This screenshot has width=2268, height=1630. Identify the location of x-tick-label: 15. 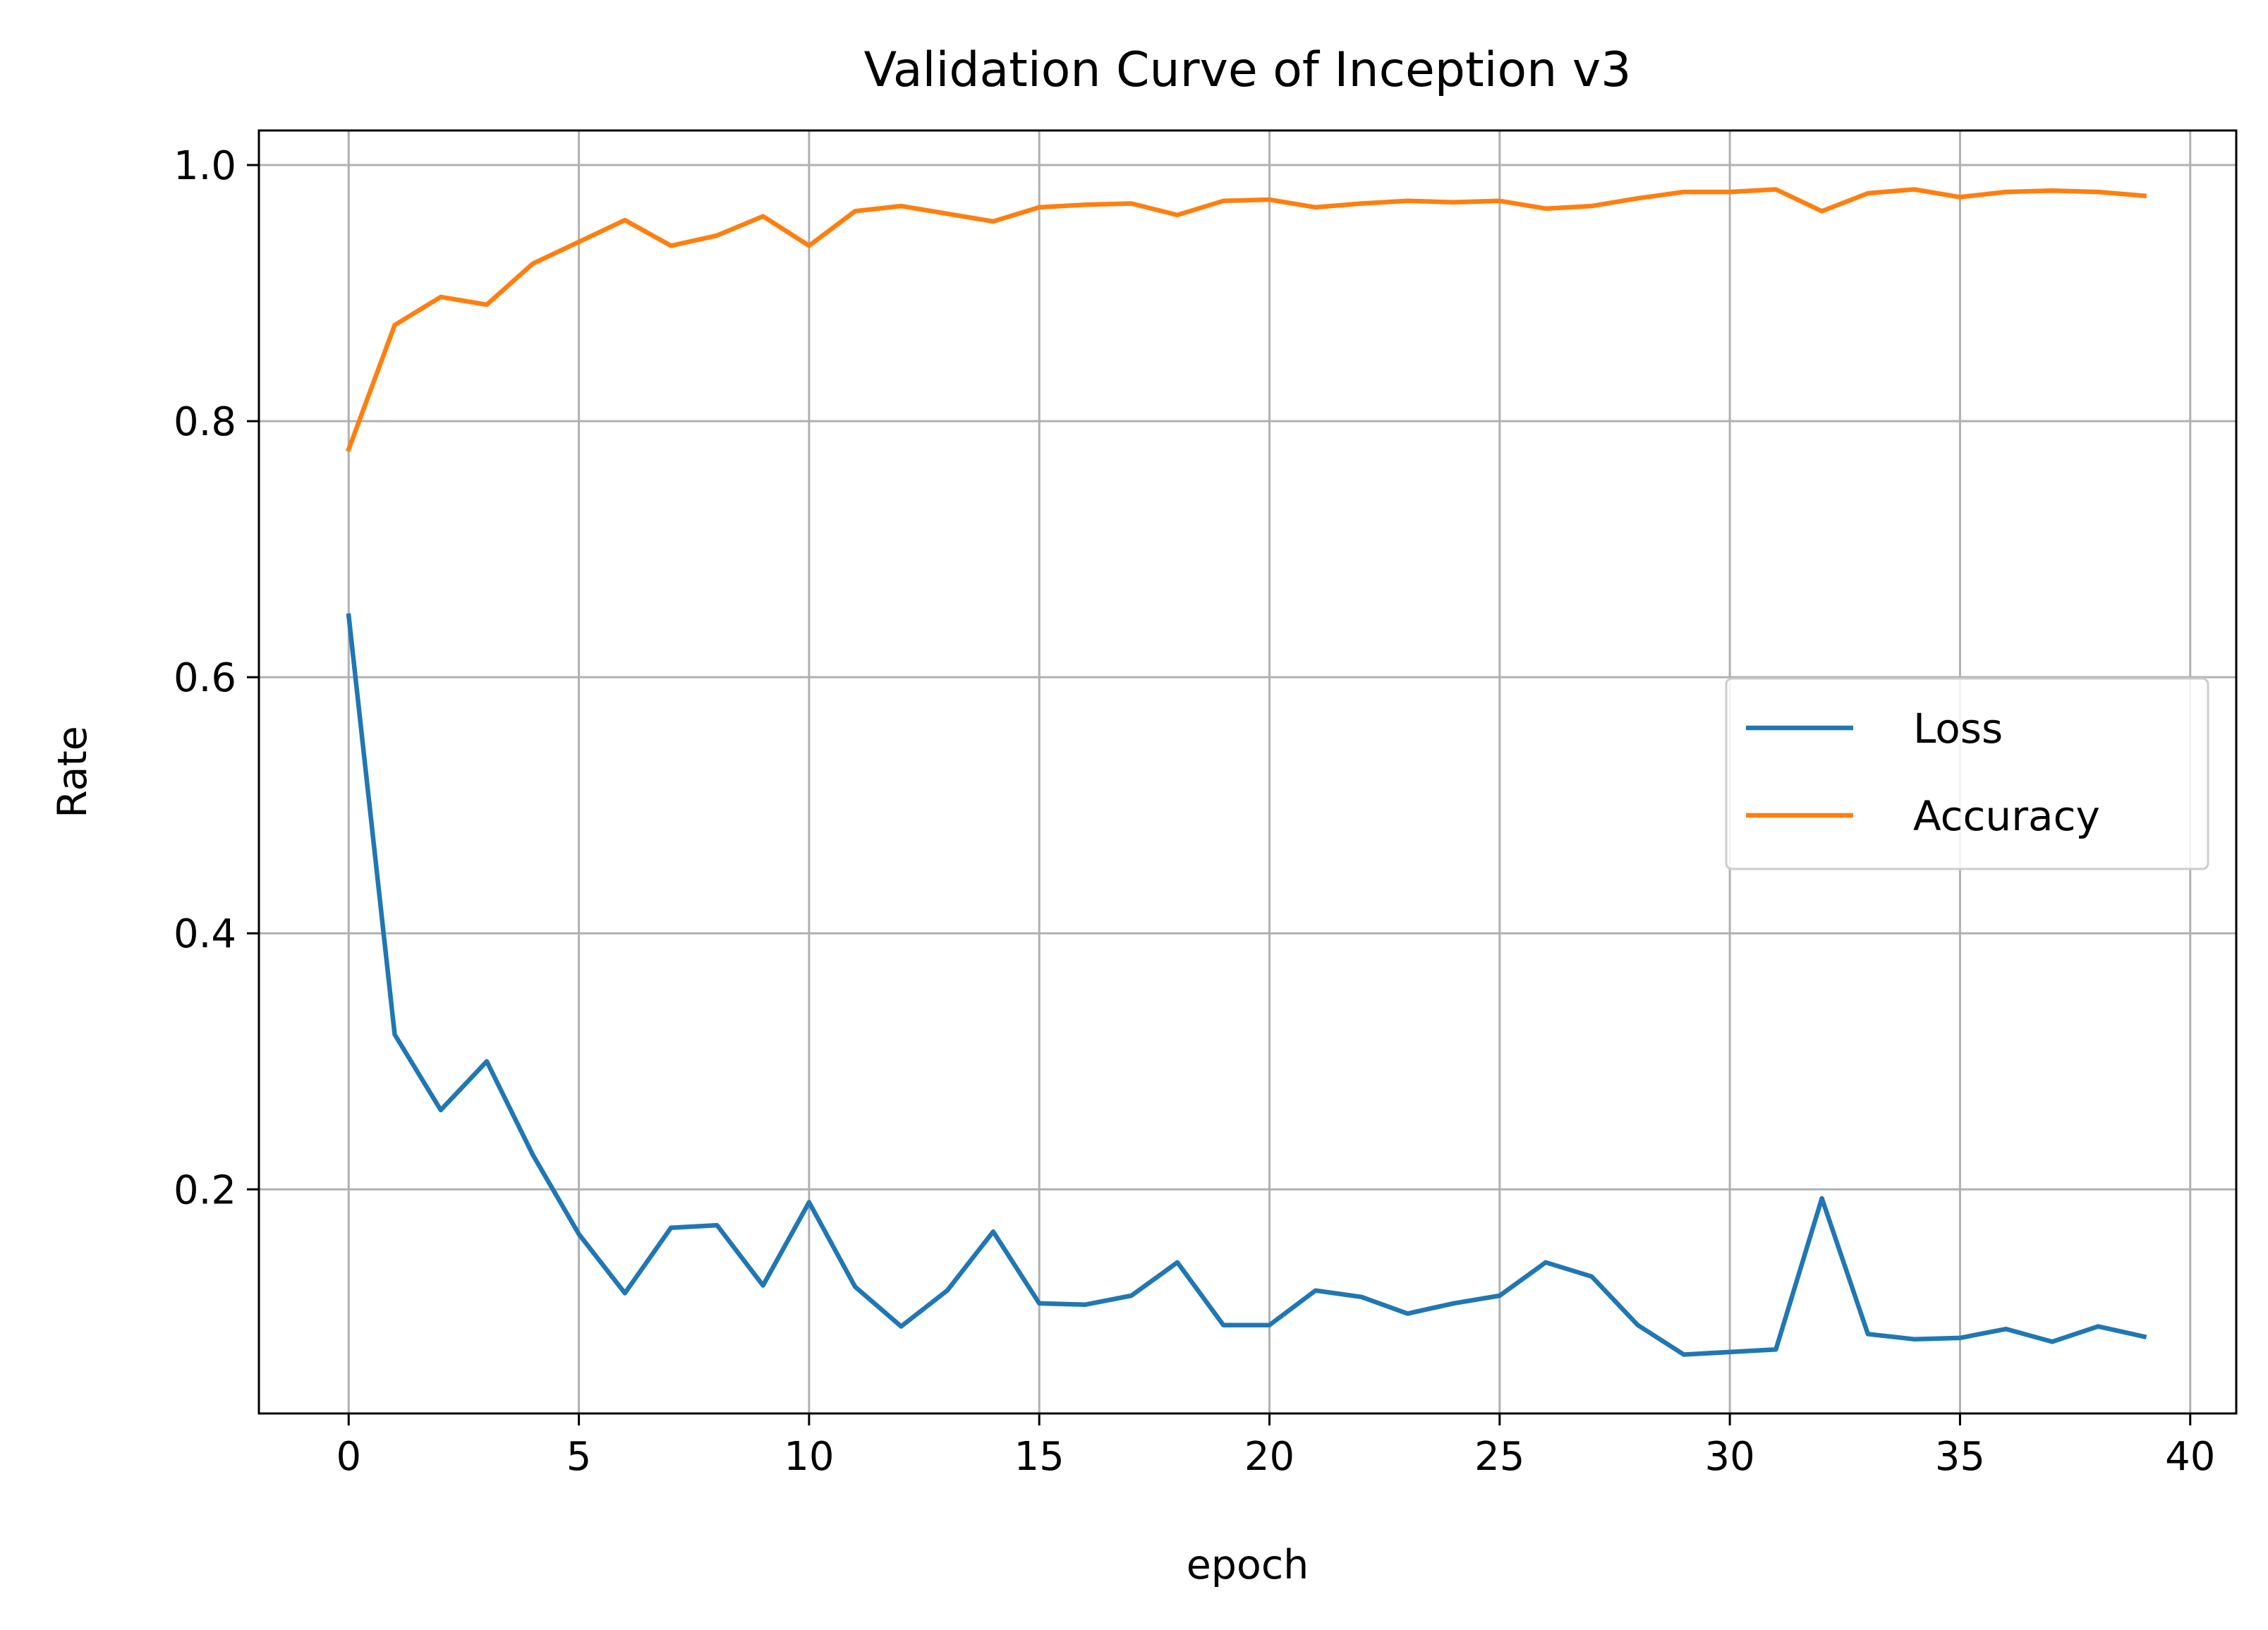
(1039, 1457).